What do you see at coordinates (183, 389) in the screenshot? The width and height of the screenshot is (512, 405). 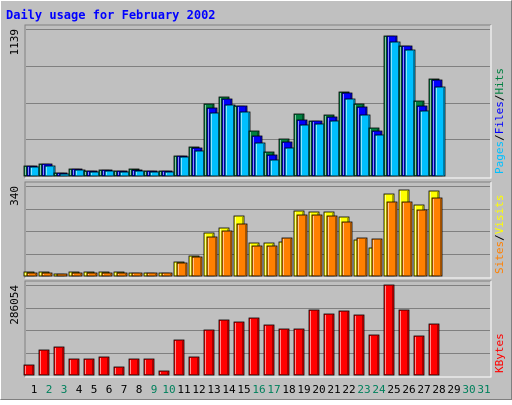 I see `day-label: 11` at bounding box center [183, 389].